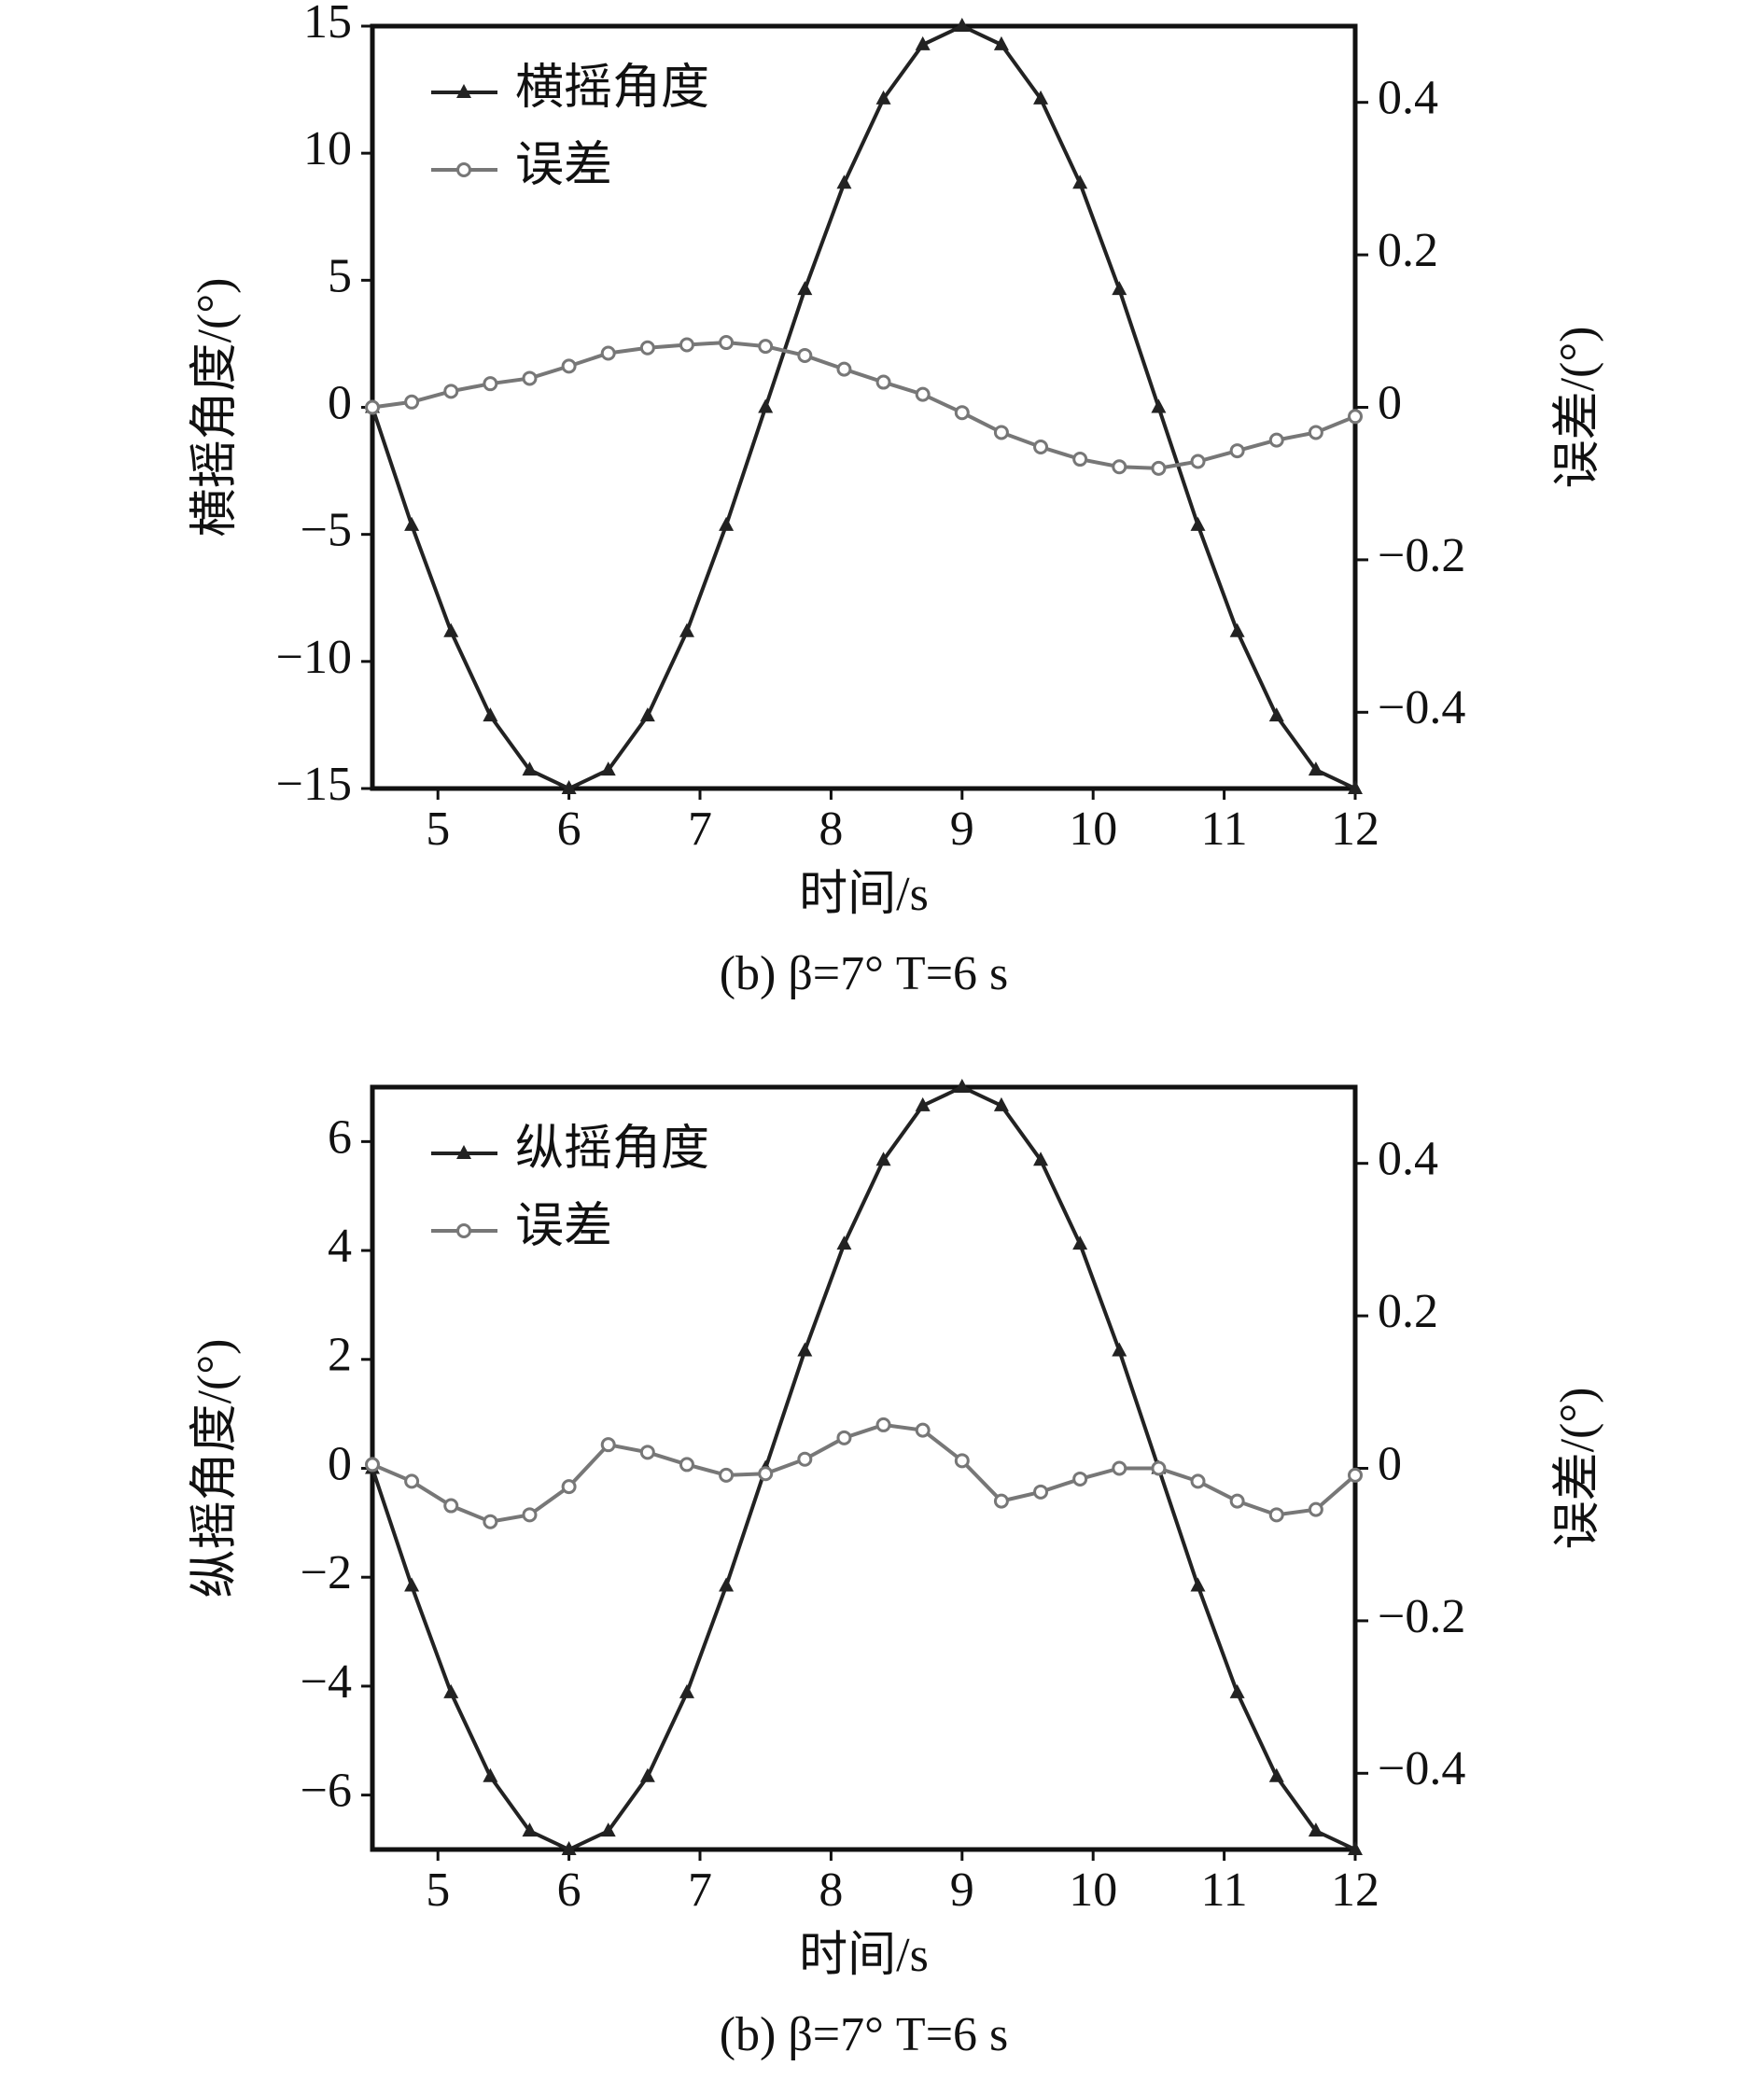 The width and height of the screenshot is (1764, 2094). Describe the element at coordinates (327, 149) in the screenshot. I see `y-tick-label: 10` at that location.